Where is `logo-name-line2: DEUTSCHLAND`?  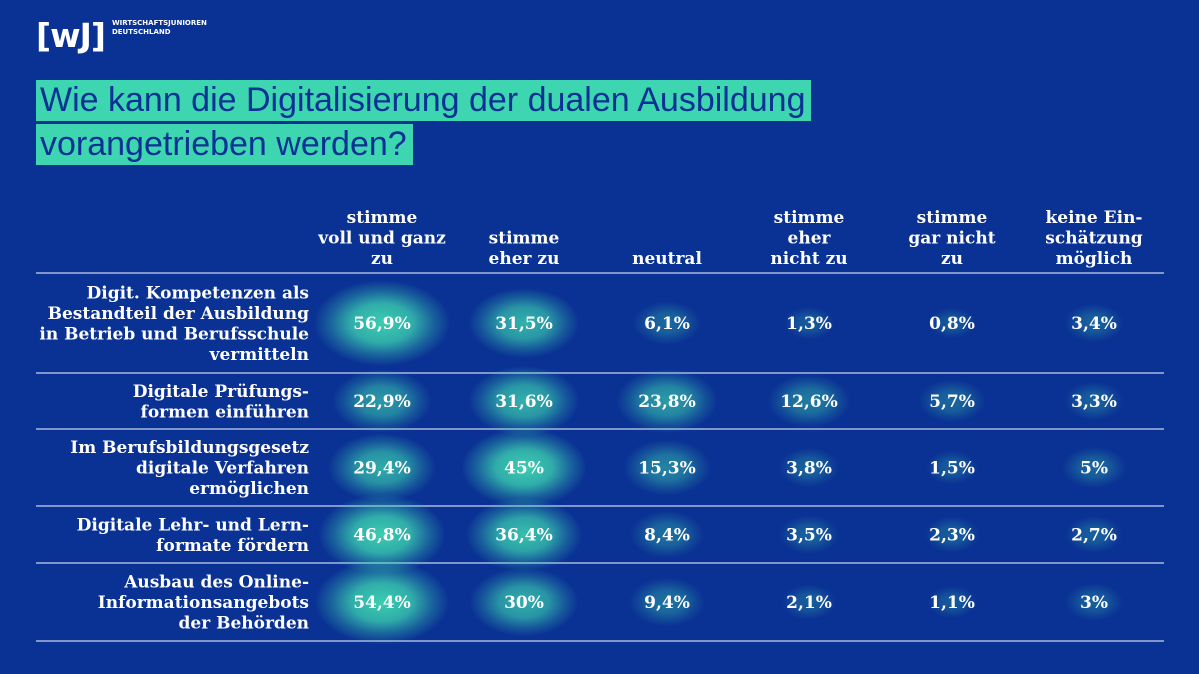
logo-name-line2: DEUTSCHLAND is located at coordinates (141, 32).